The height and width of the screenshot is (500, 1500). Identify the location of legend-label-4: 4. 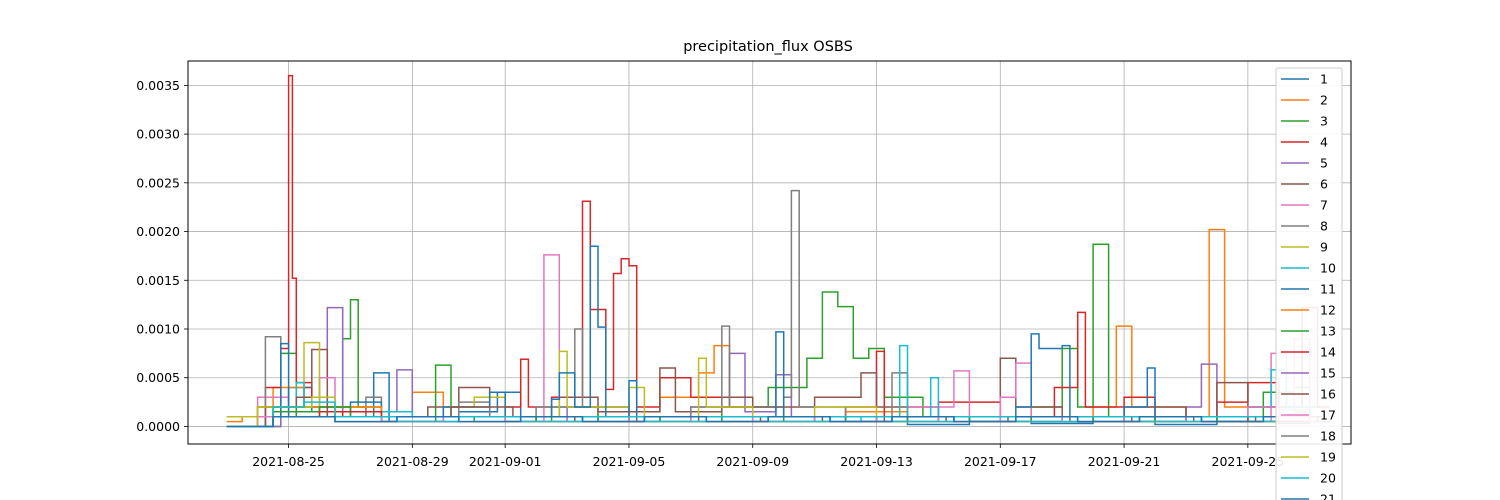
(1324, 142).